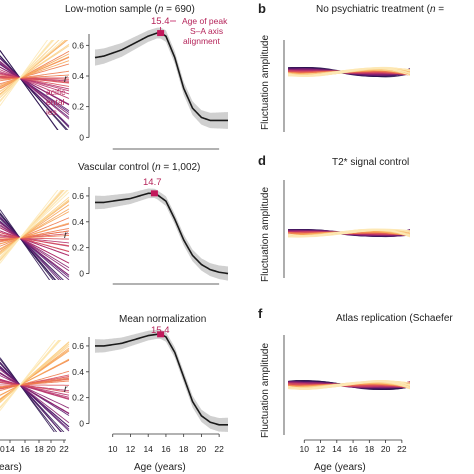  Describe the element at coordinates (152, 182) in the screenshot. I see `peak-label-c: 14.7` at that location.